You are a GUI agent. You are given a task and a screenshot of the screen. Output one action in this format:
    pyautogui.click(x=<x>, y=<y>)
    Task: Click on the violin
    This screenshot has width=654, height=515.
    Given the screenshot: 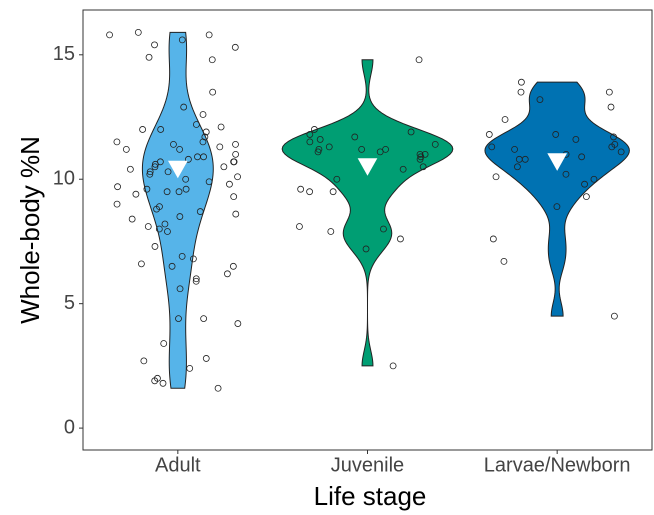 What is the action you would take?
    pyautogui.click(x=557, y=199)
    